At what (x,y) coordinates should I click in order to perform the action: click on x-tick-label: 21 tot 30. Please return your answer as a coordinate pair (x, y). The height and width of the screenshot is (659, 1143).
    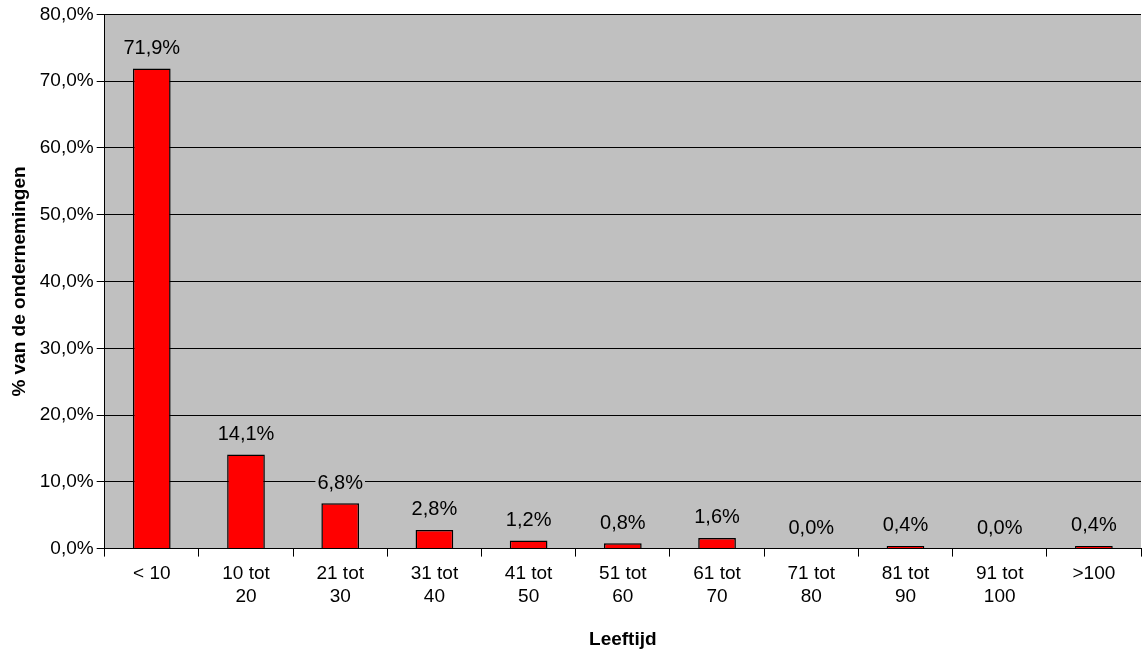
    Looking at the image, I should click on (340, 584).